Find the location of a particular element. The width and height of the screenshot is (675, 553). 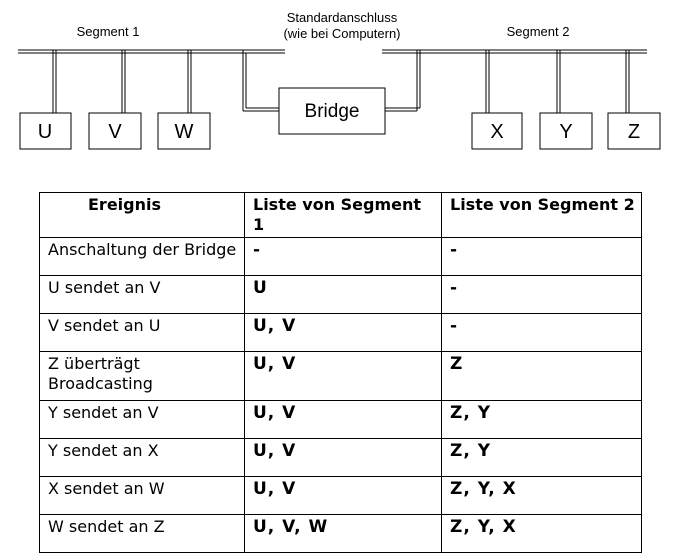

event-cell: W sendet an Z is located at coordinates (142, 533).